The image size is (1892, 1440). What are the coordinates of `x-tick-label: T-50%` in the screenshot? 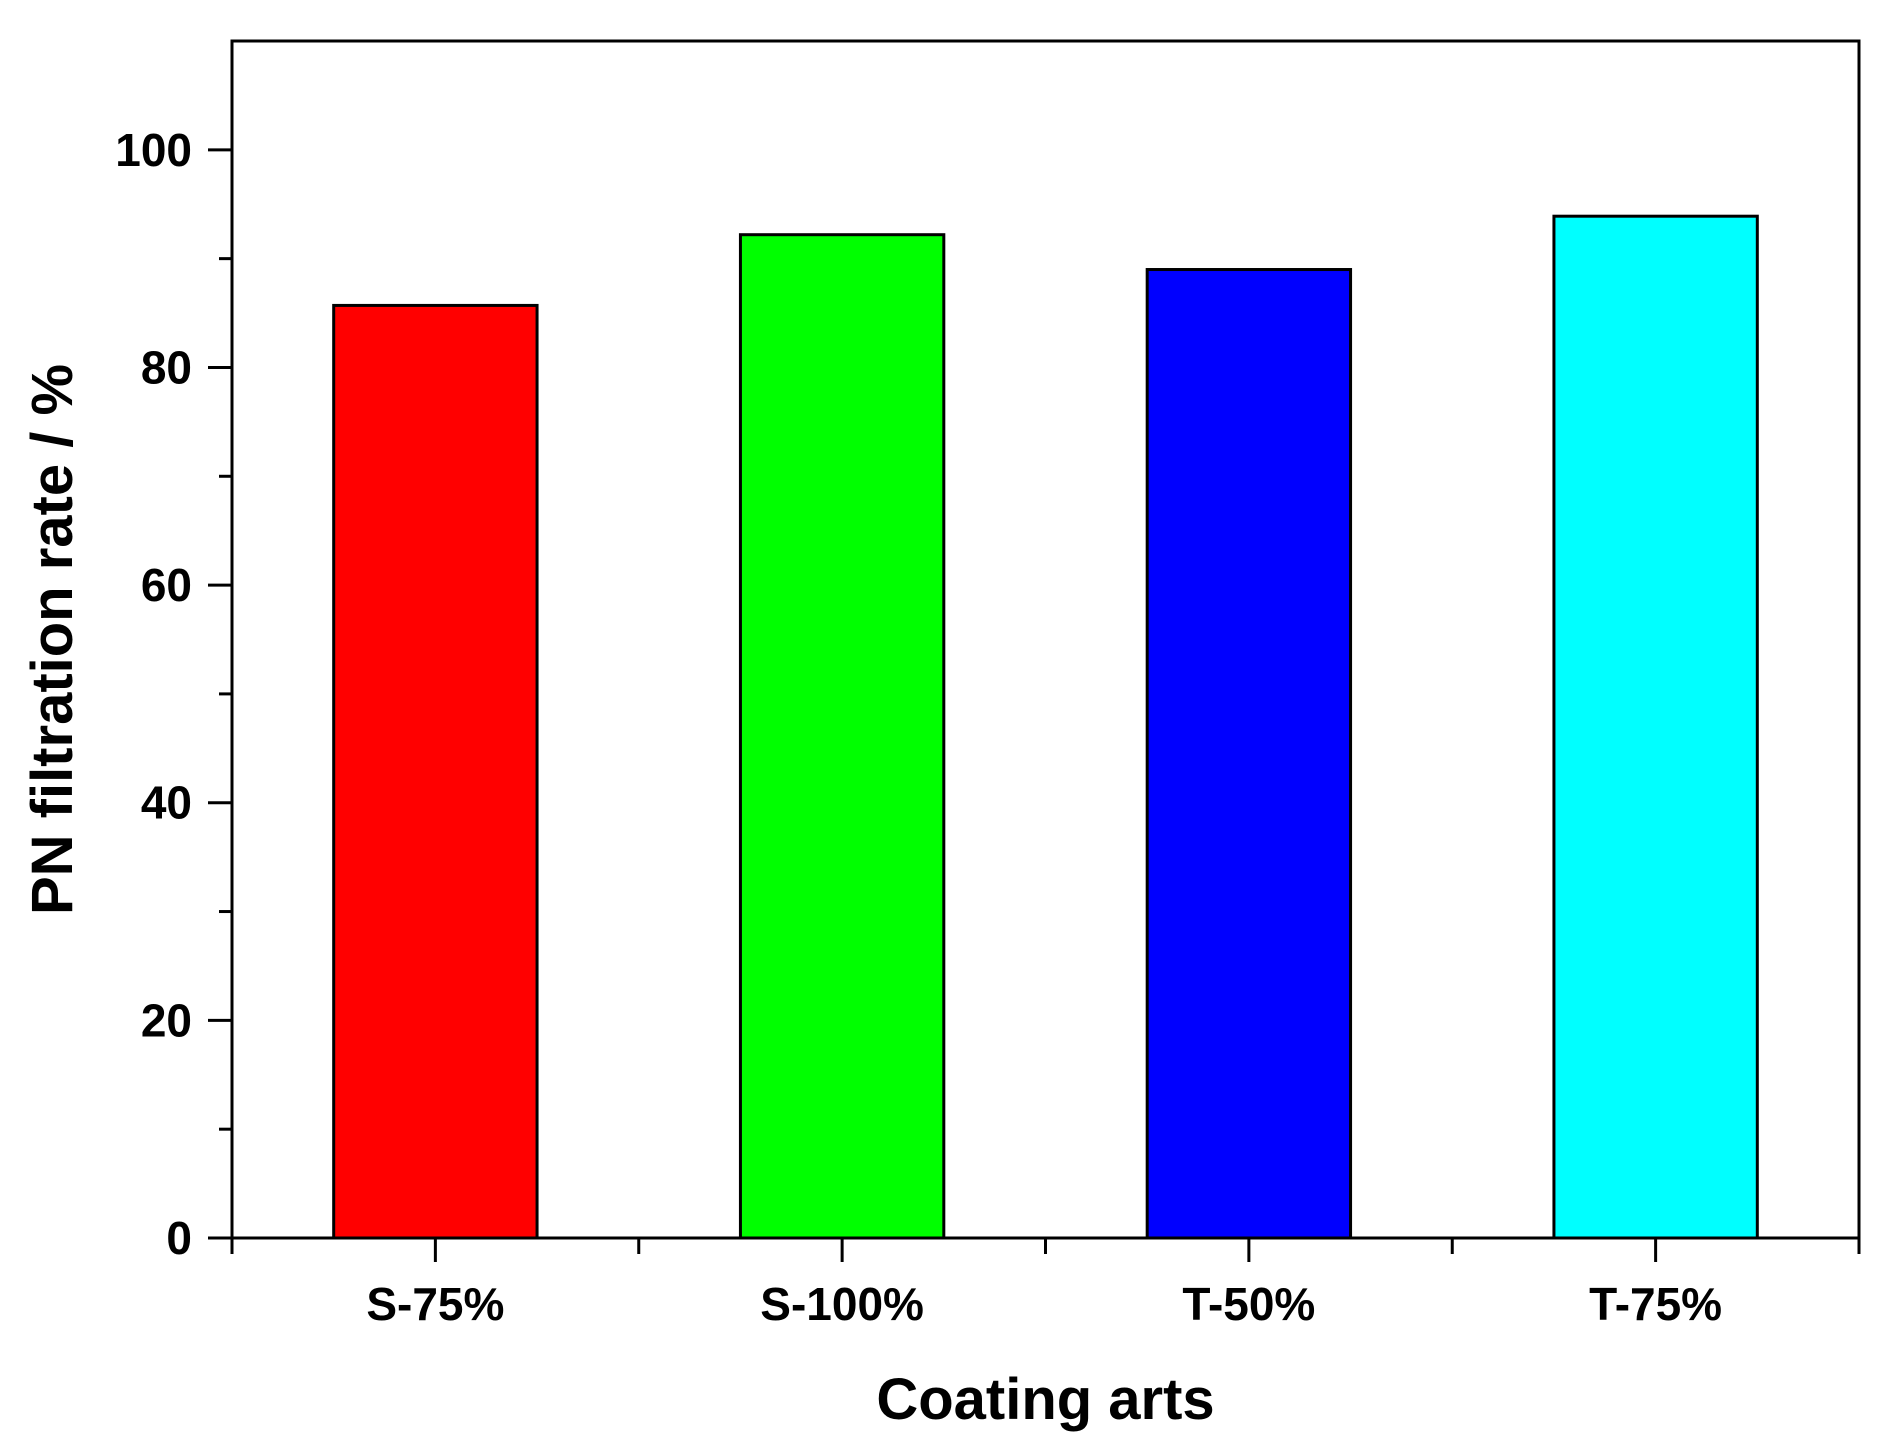 It's located at (1248, 1304).